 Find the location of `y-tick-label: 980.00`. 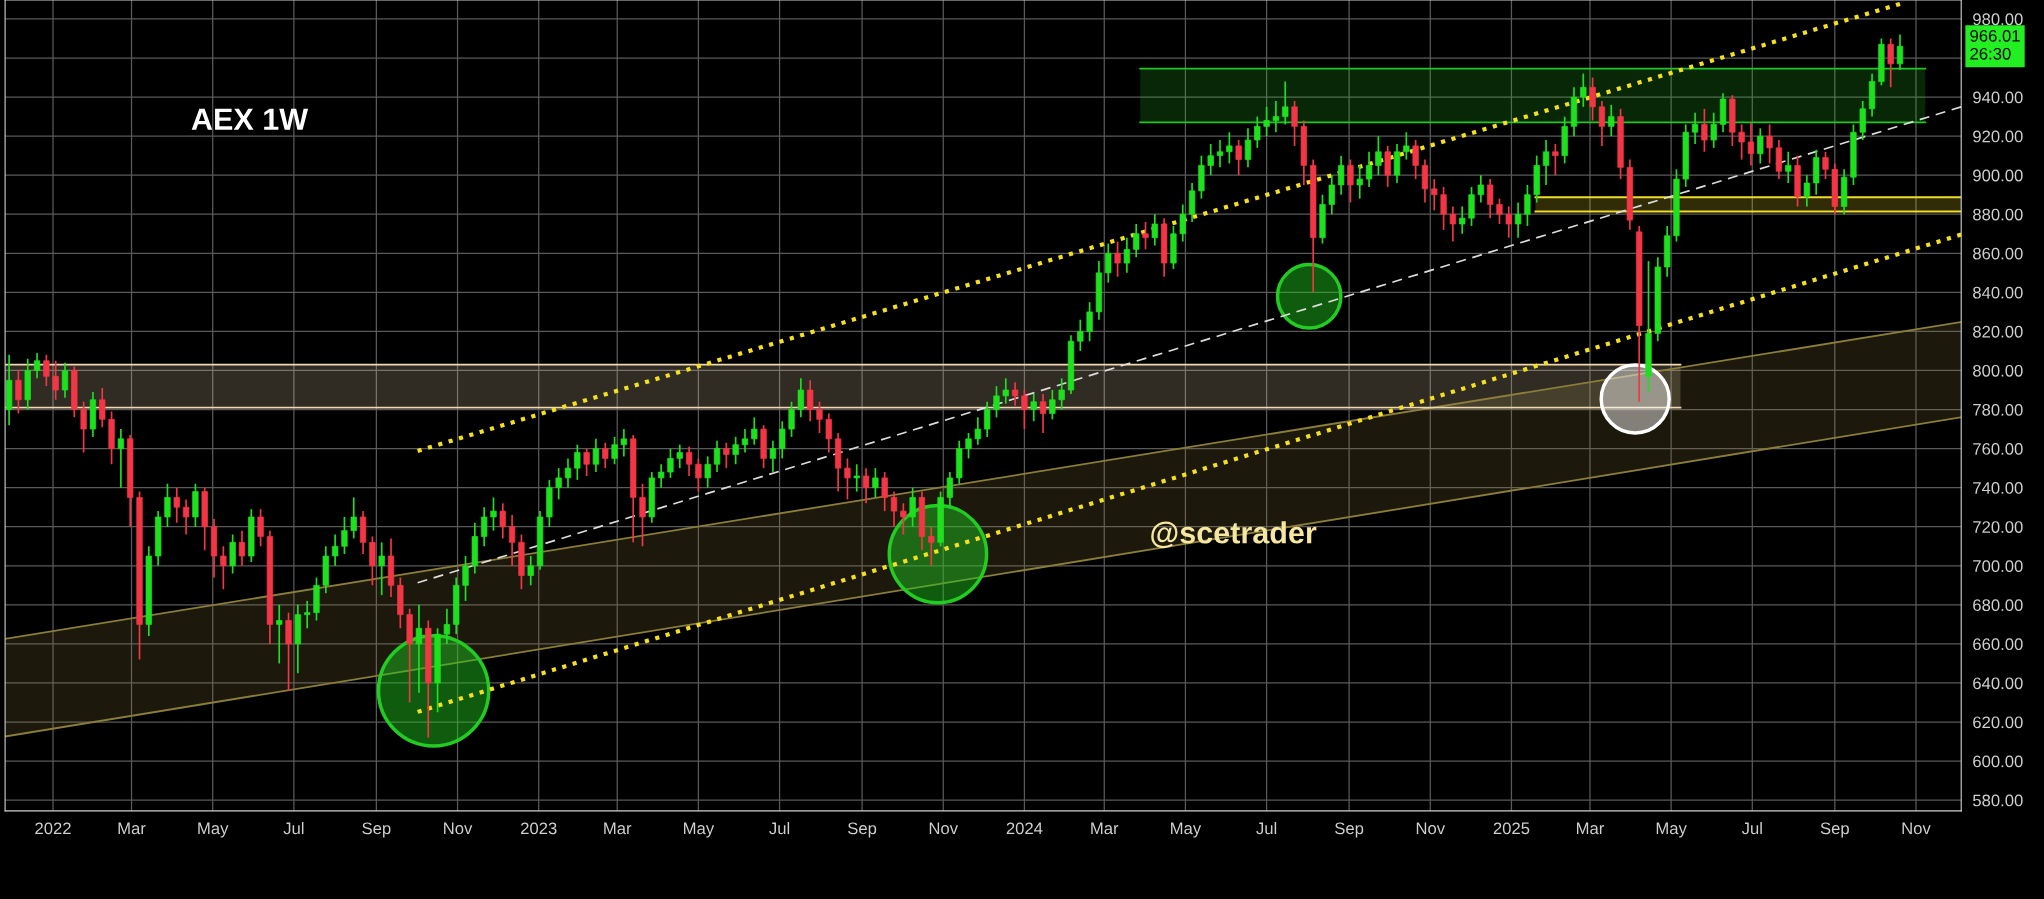

y-tick-label: 980.00 is located at coordinates (1998, 19).